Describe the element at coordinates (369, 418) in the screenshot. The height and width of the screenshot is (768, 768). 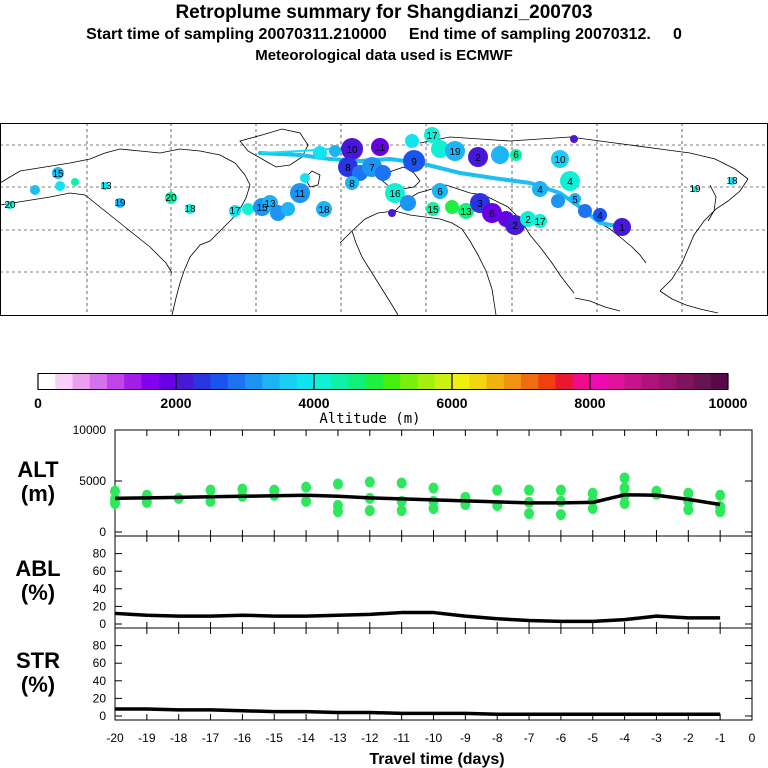
I see `colorbar-label: Altitude (m)` at that location.